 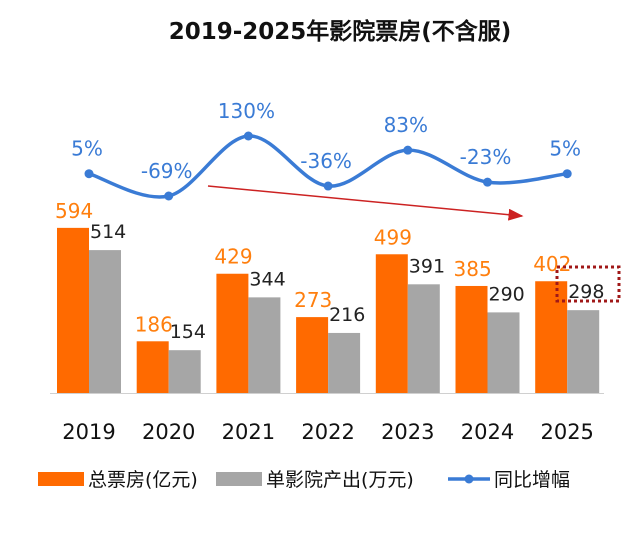 I want to click on highlight-box-2025, so click(x=588, y=284).